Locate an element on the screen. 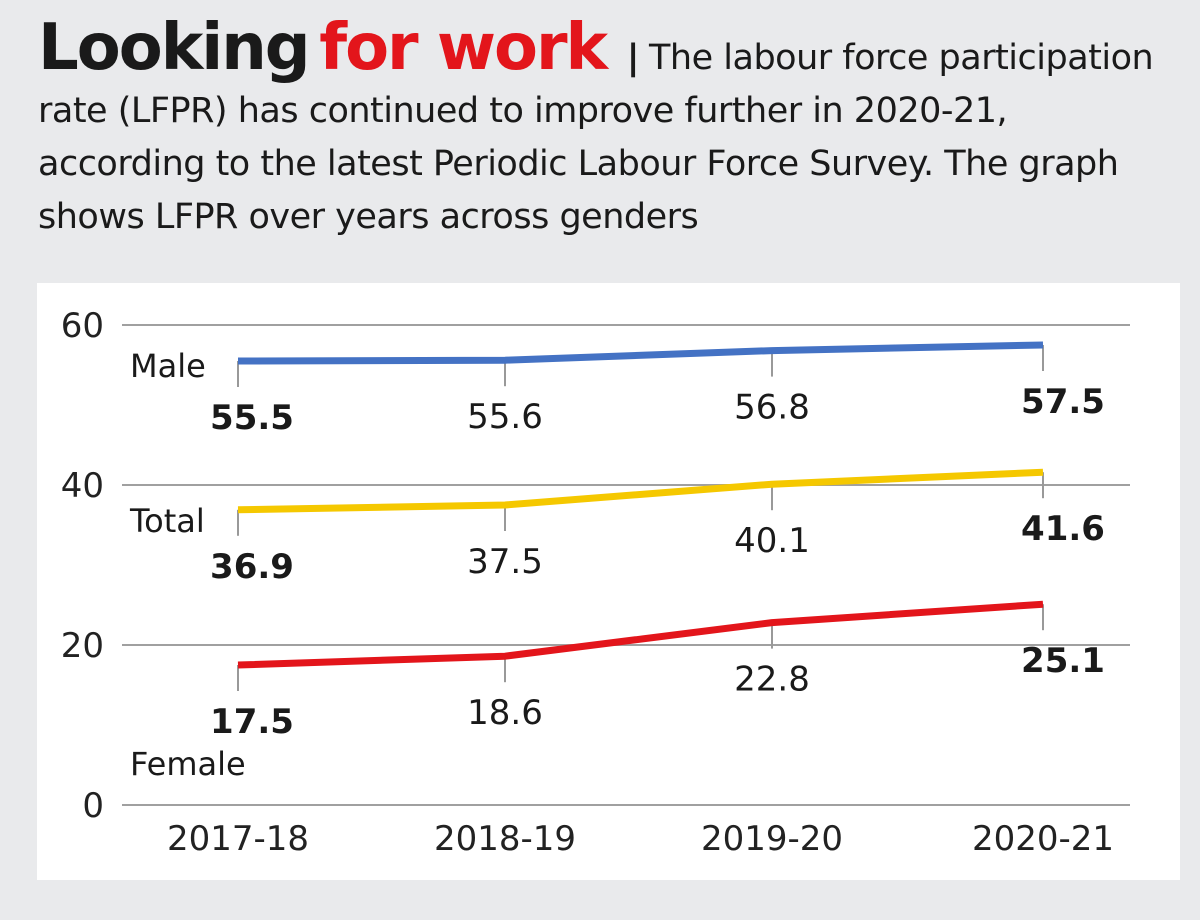  series-line-total is located at coordinates (640, 491).